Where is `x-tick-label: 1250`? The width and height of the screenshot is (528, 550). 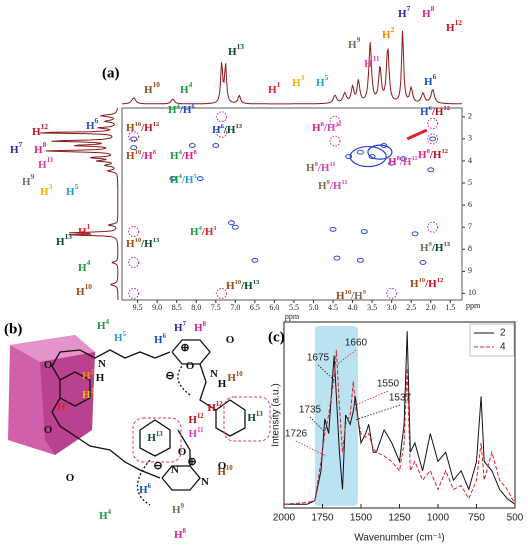 x-tick-label: 1250 is located at coordinates (399, 518).